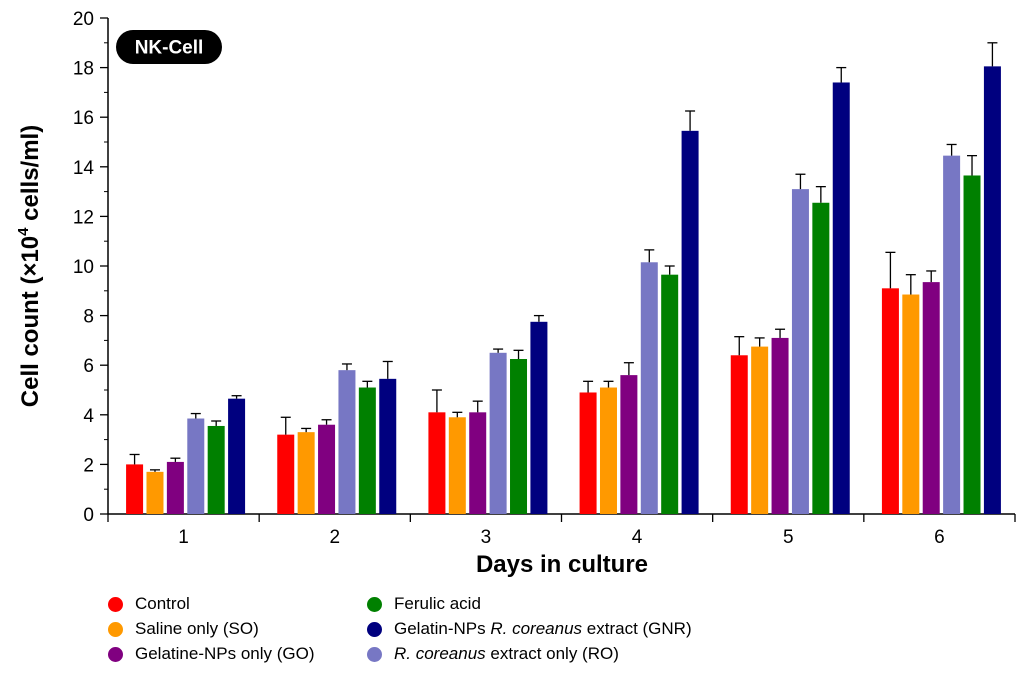  I want to click on legend-label: Gelatine-NPs only (GO), so click(225, 653).